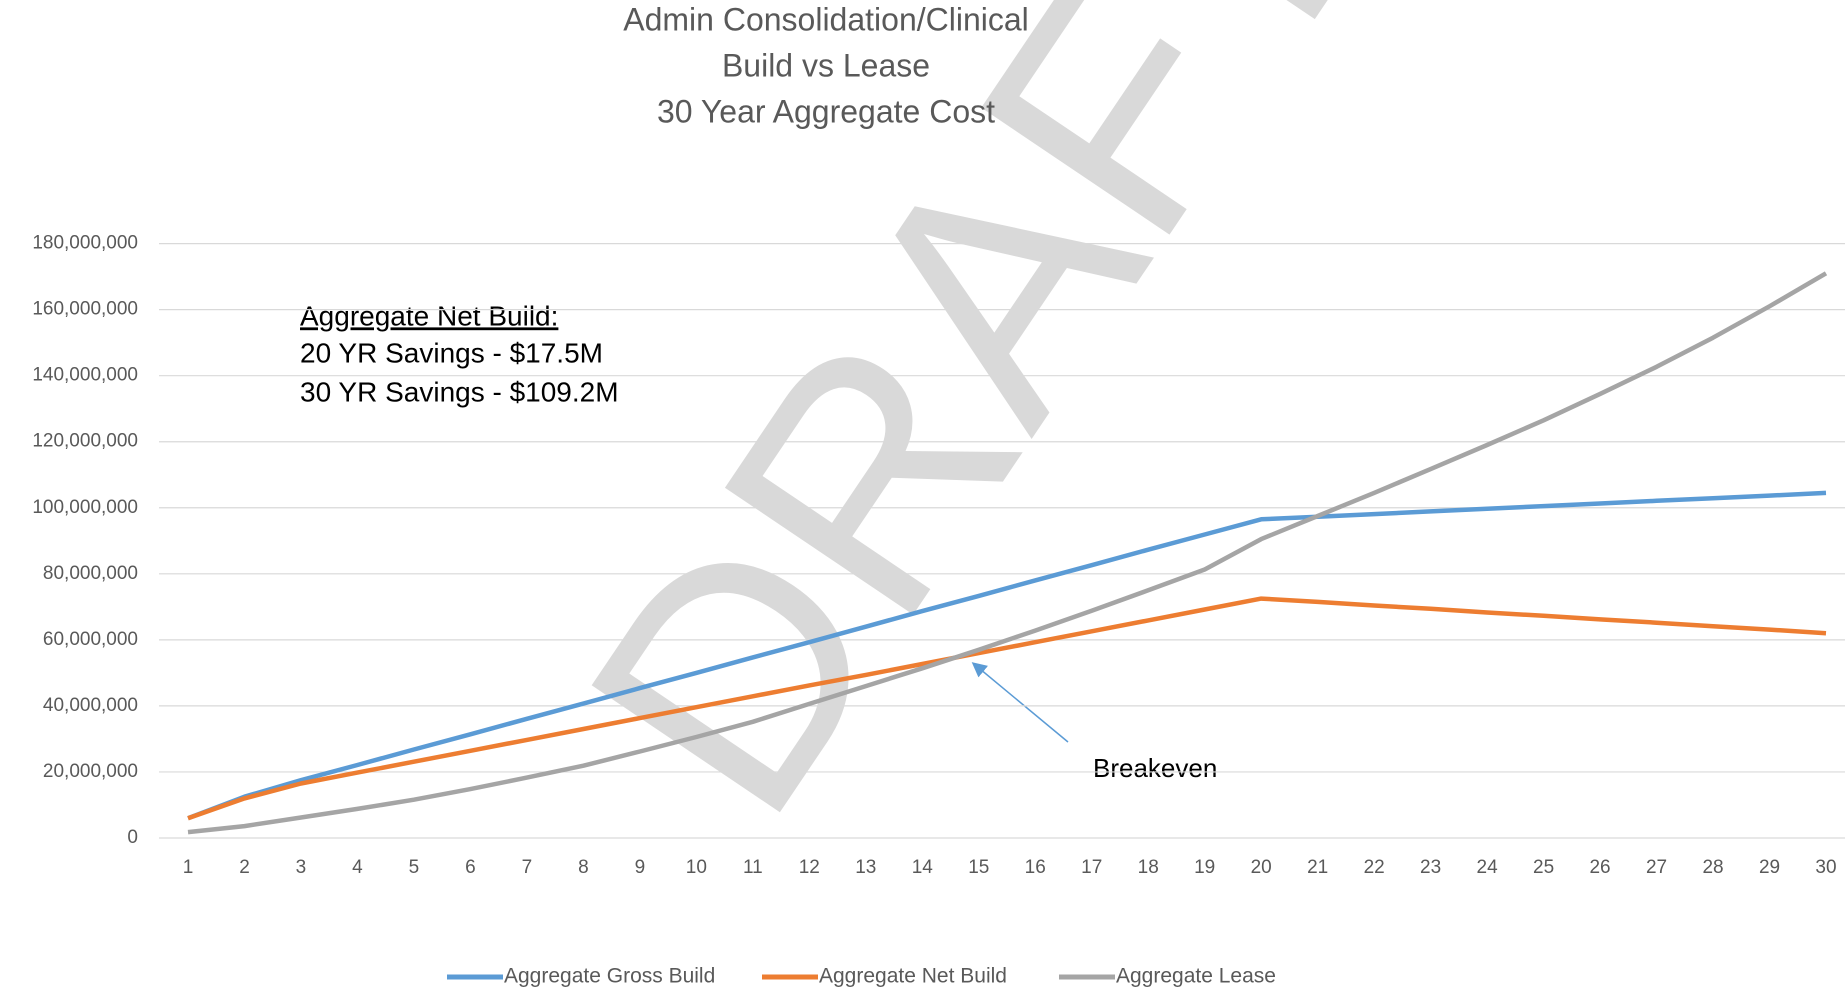  Describe the element at coordinates (1091, 867) in the screenshot. I see `x-tick-label: 17` at that location.